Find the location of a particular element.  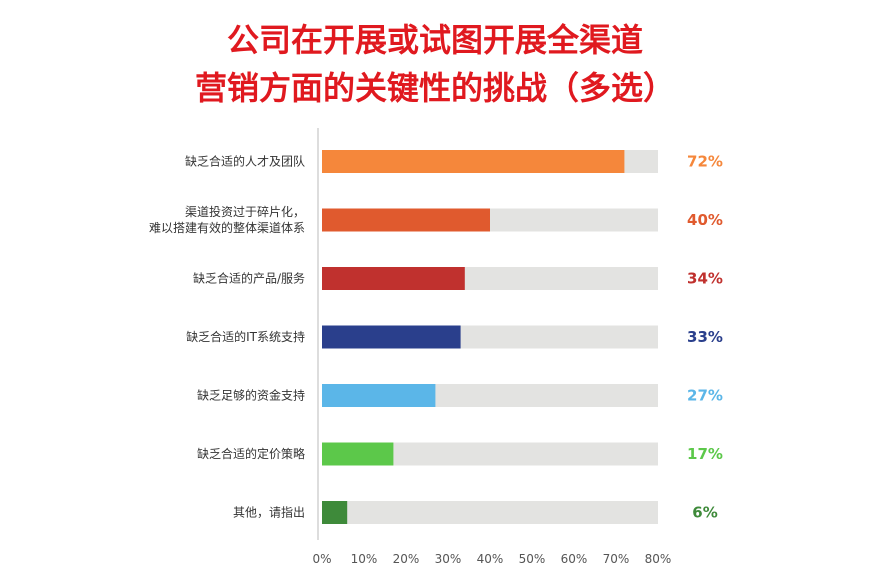

x-tick-label: 20% is located at coordinates (406, 559).